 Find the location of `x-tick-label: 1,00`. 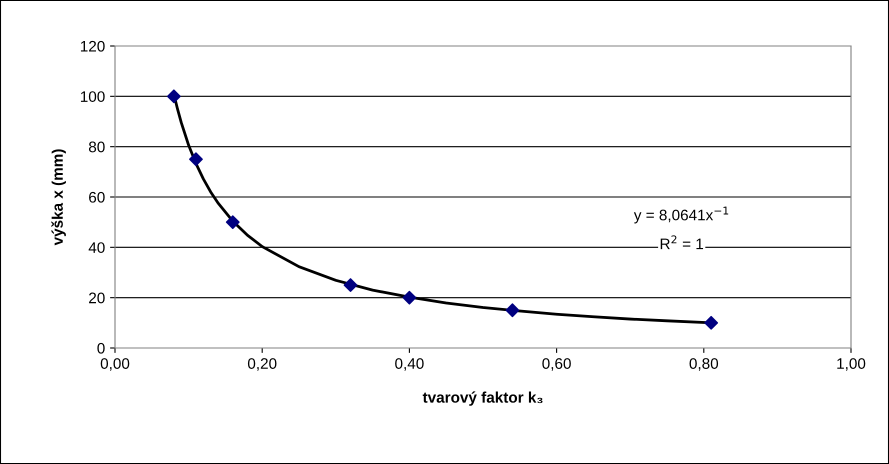

x-tick-label: 1,00 is located at coordinates (851, 364).